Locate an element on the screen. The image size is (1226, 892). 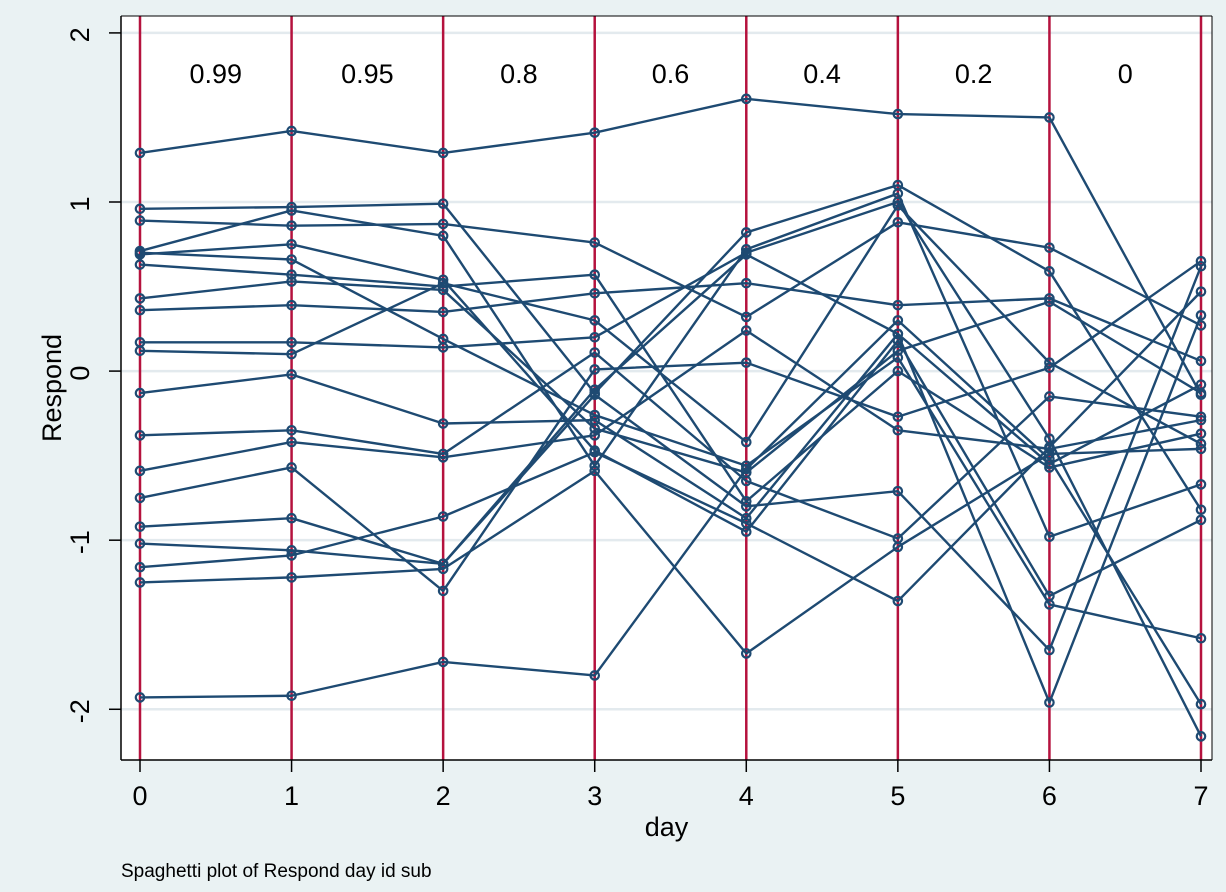
y-axis-title: Respond is located at coordinates (52, 388).